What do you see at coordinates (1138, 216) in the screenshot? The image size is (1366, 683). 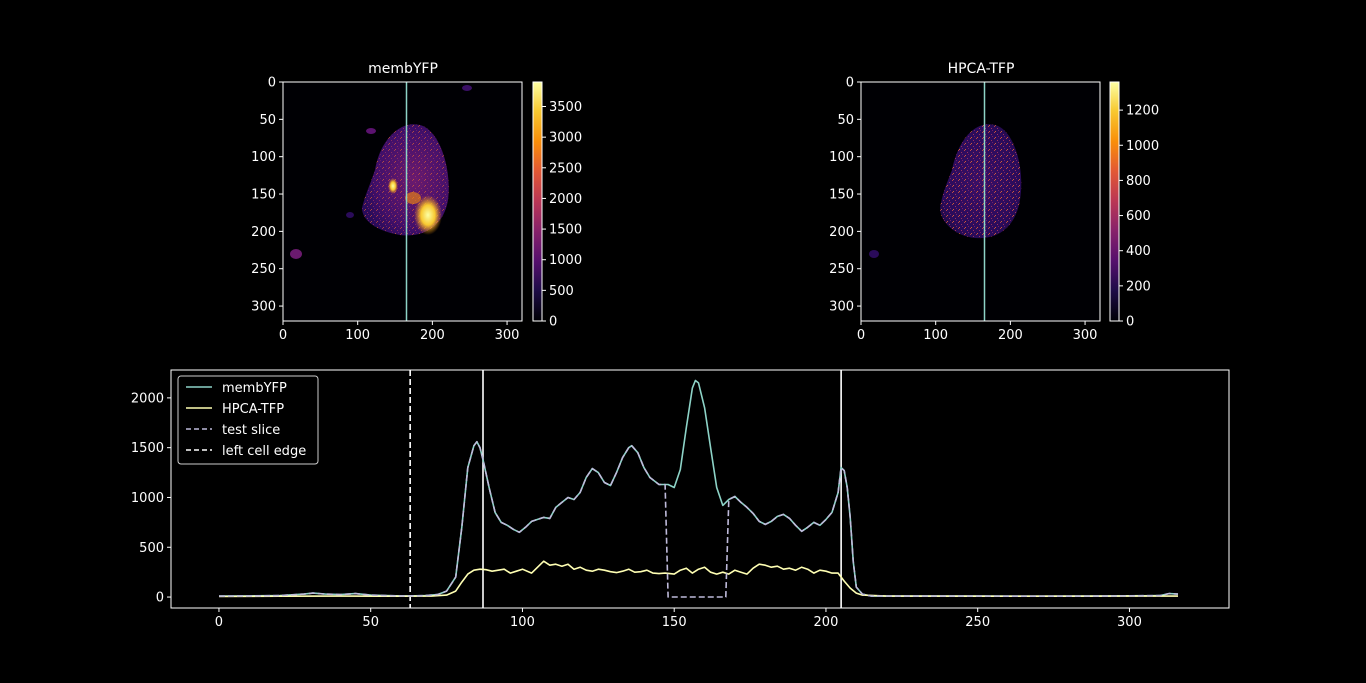 I see `tick-label: 600` at bounding box center [1138, 216].